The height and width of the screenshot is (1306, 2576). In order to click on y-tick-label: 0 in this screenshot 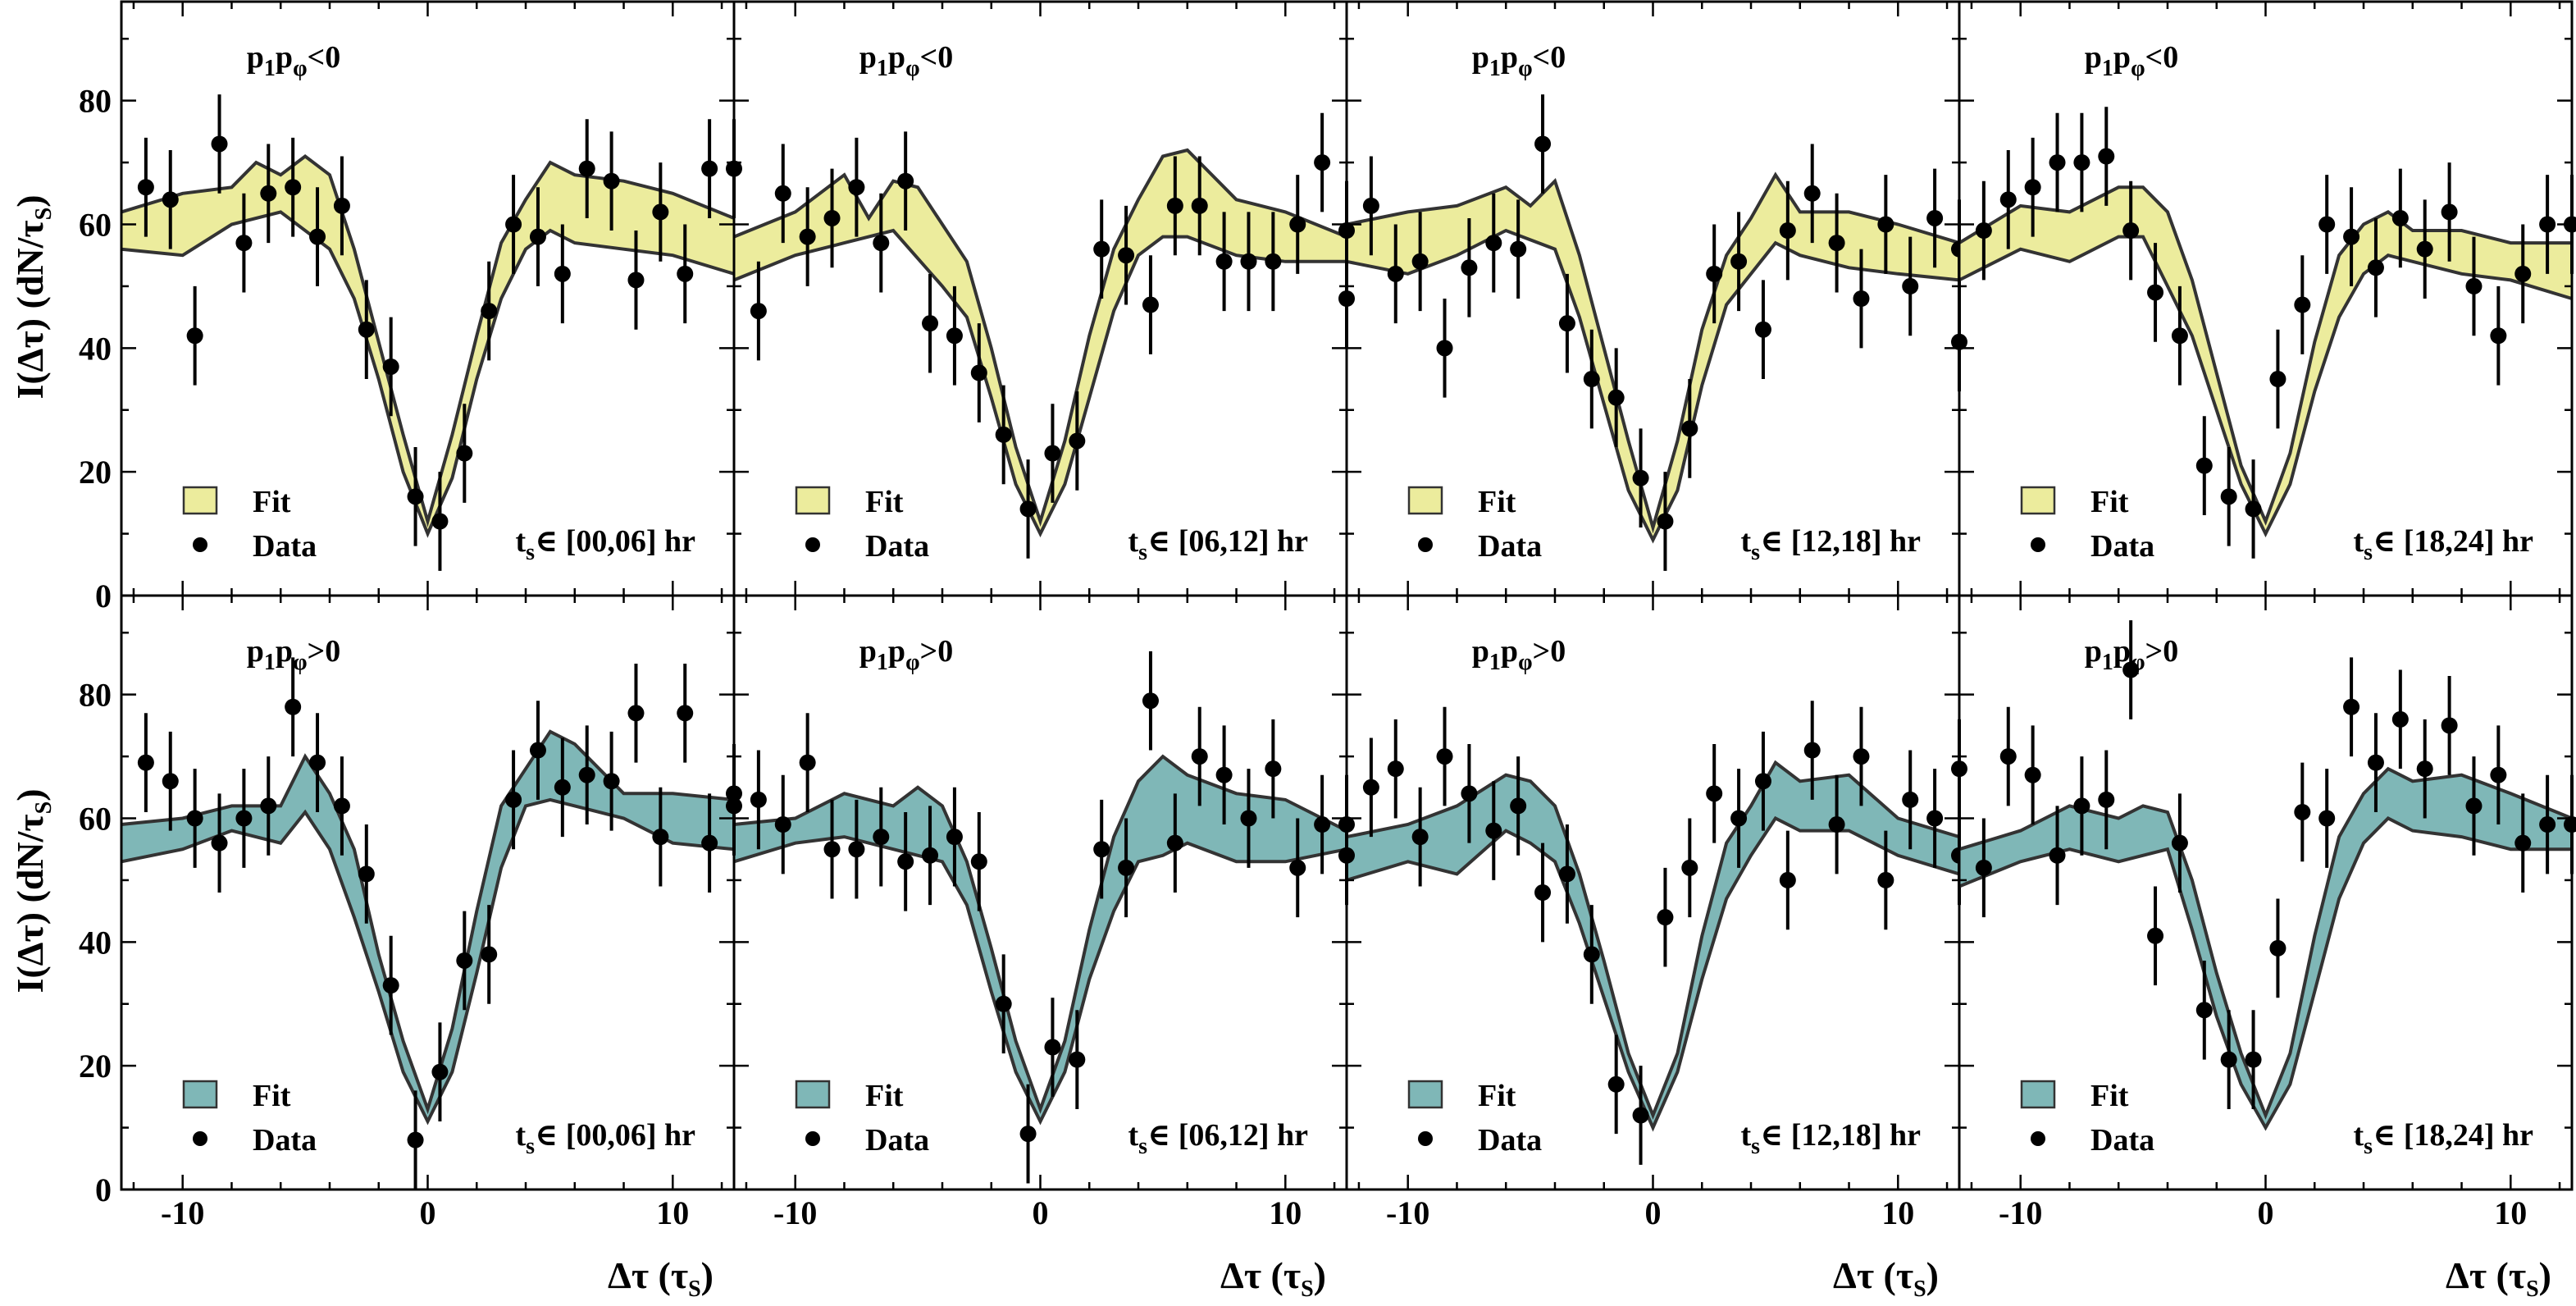, I will do `click(103, 596)`.